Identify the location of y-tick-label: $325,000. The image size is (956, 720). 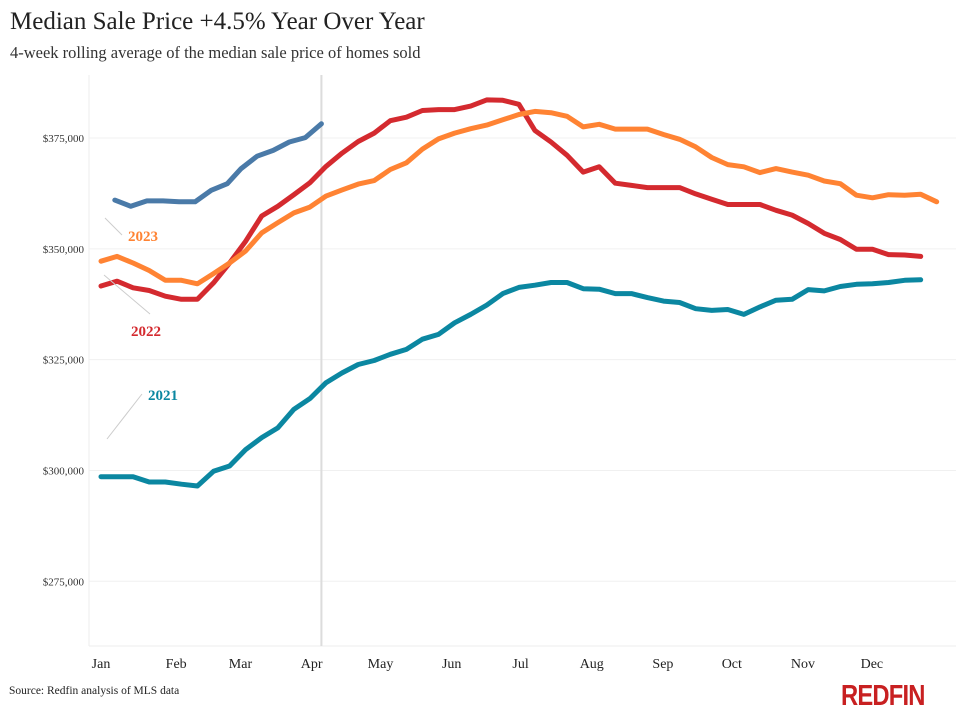
(64, 361).